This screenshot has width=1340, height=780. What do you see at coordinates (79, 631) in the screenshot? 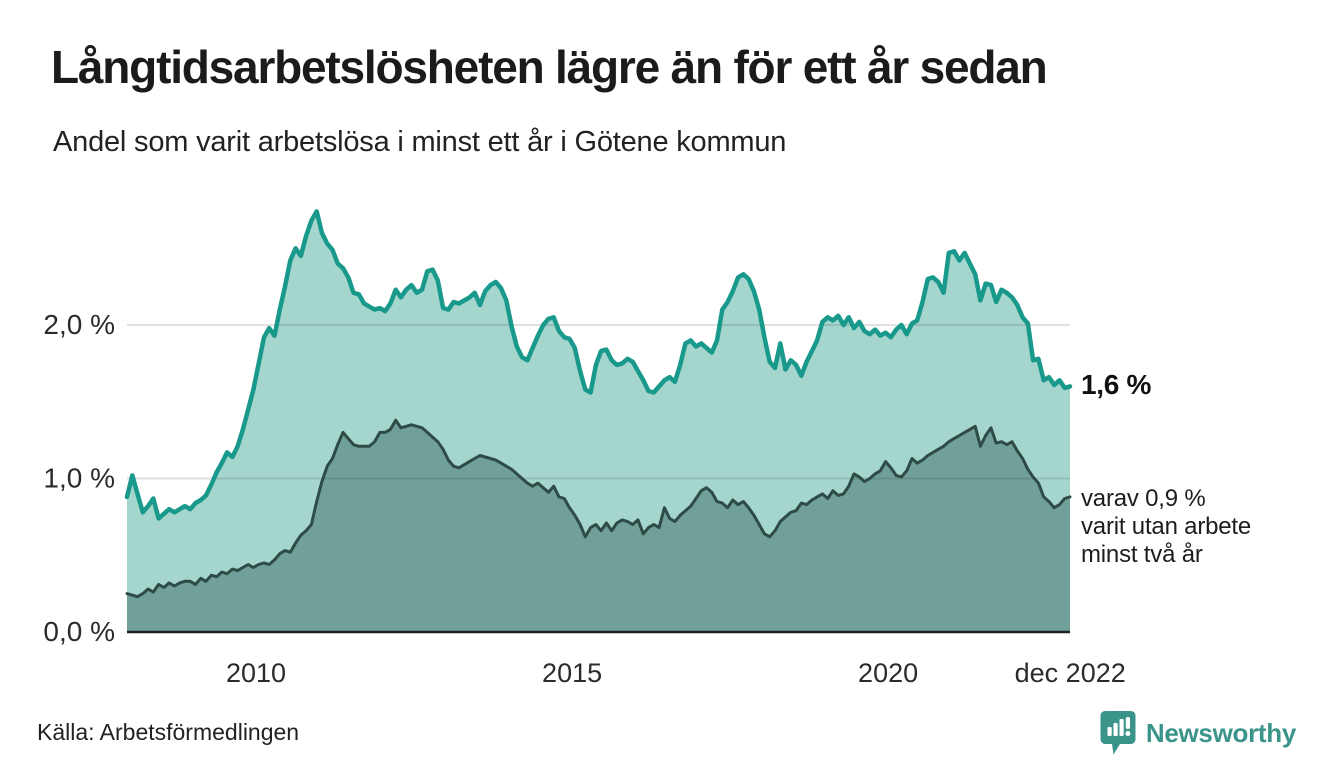
I see `y-tick-label: 0,0 %` at bounding box center [79, 631].